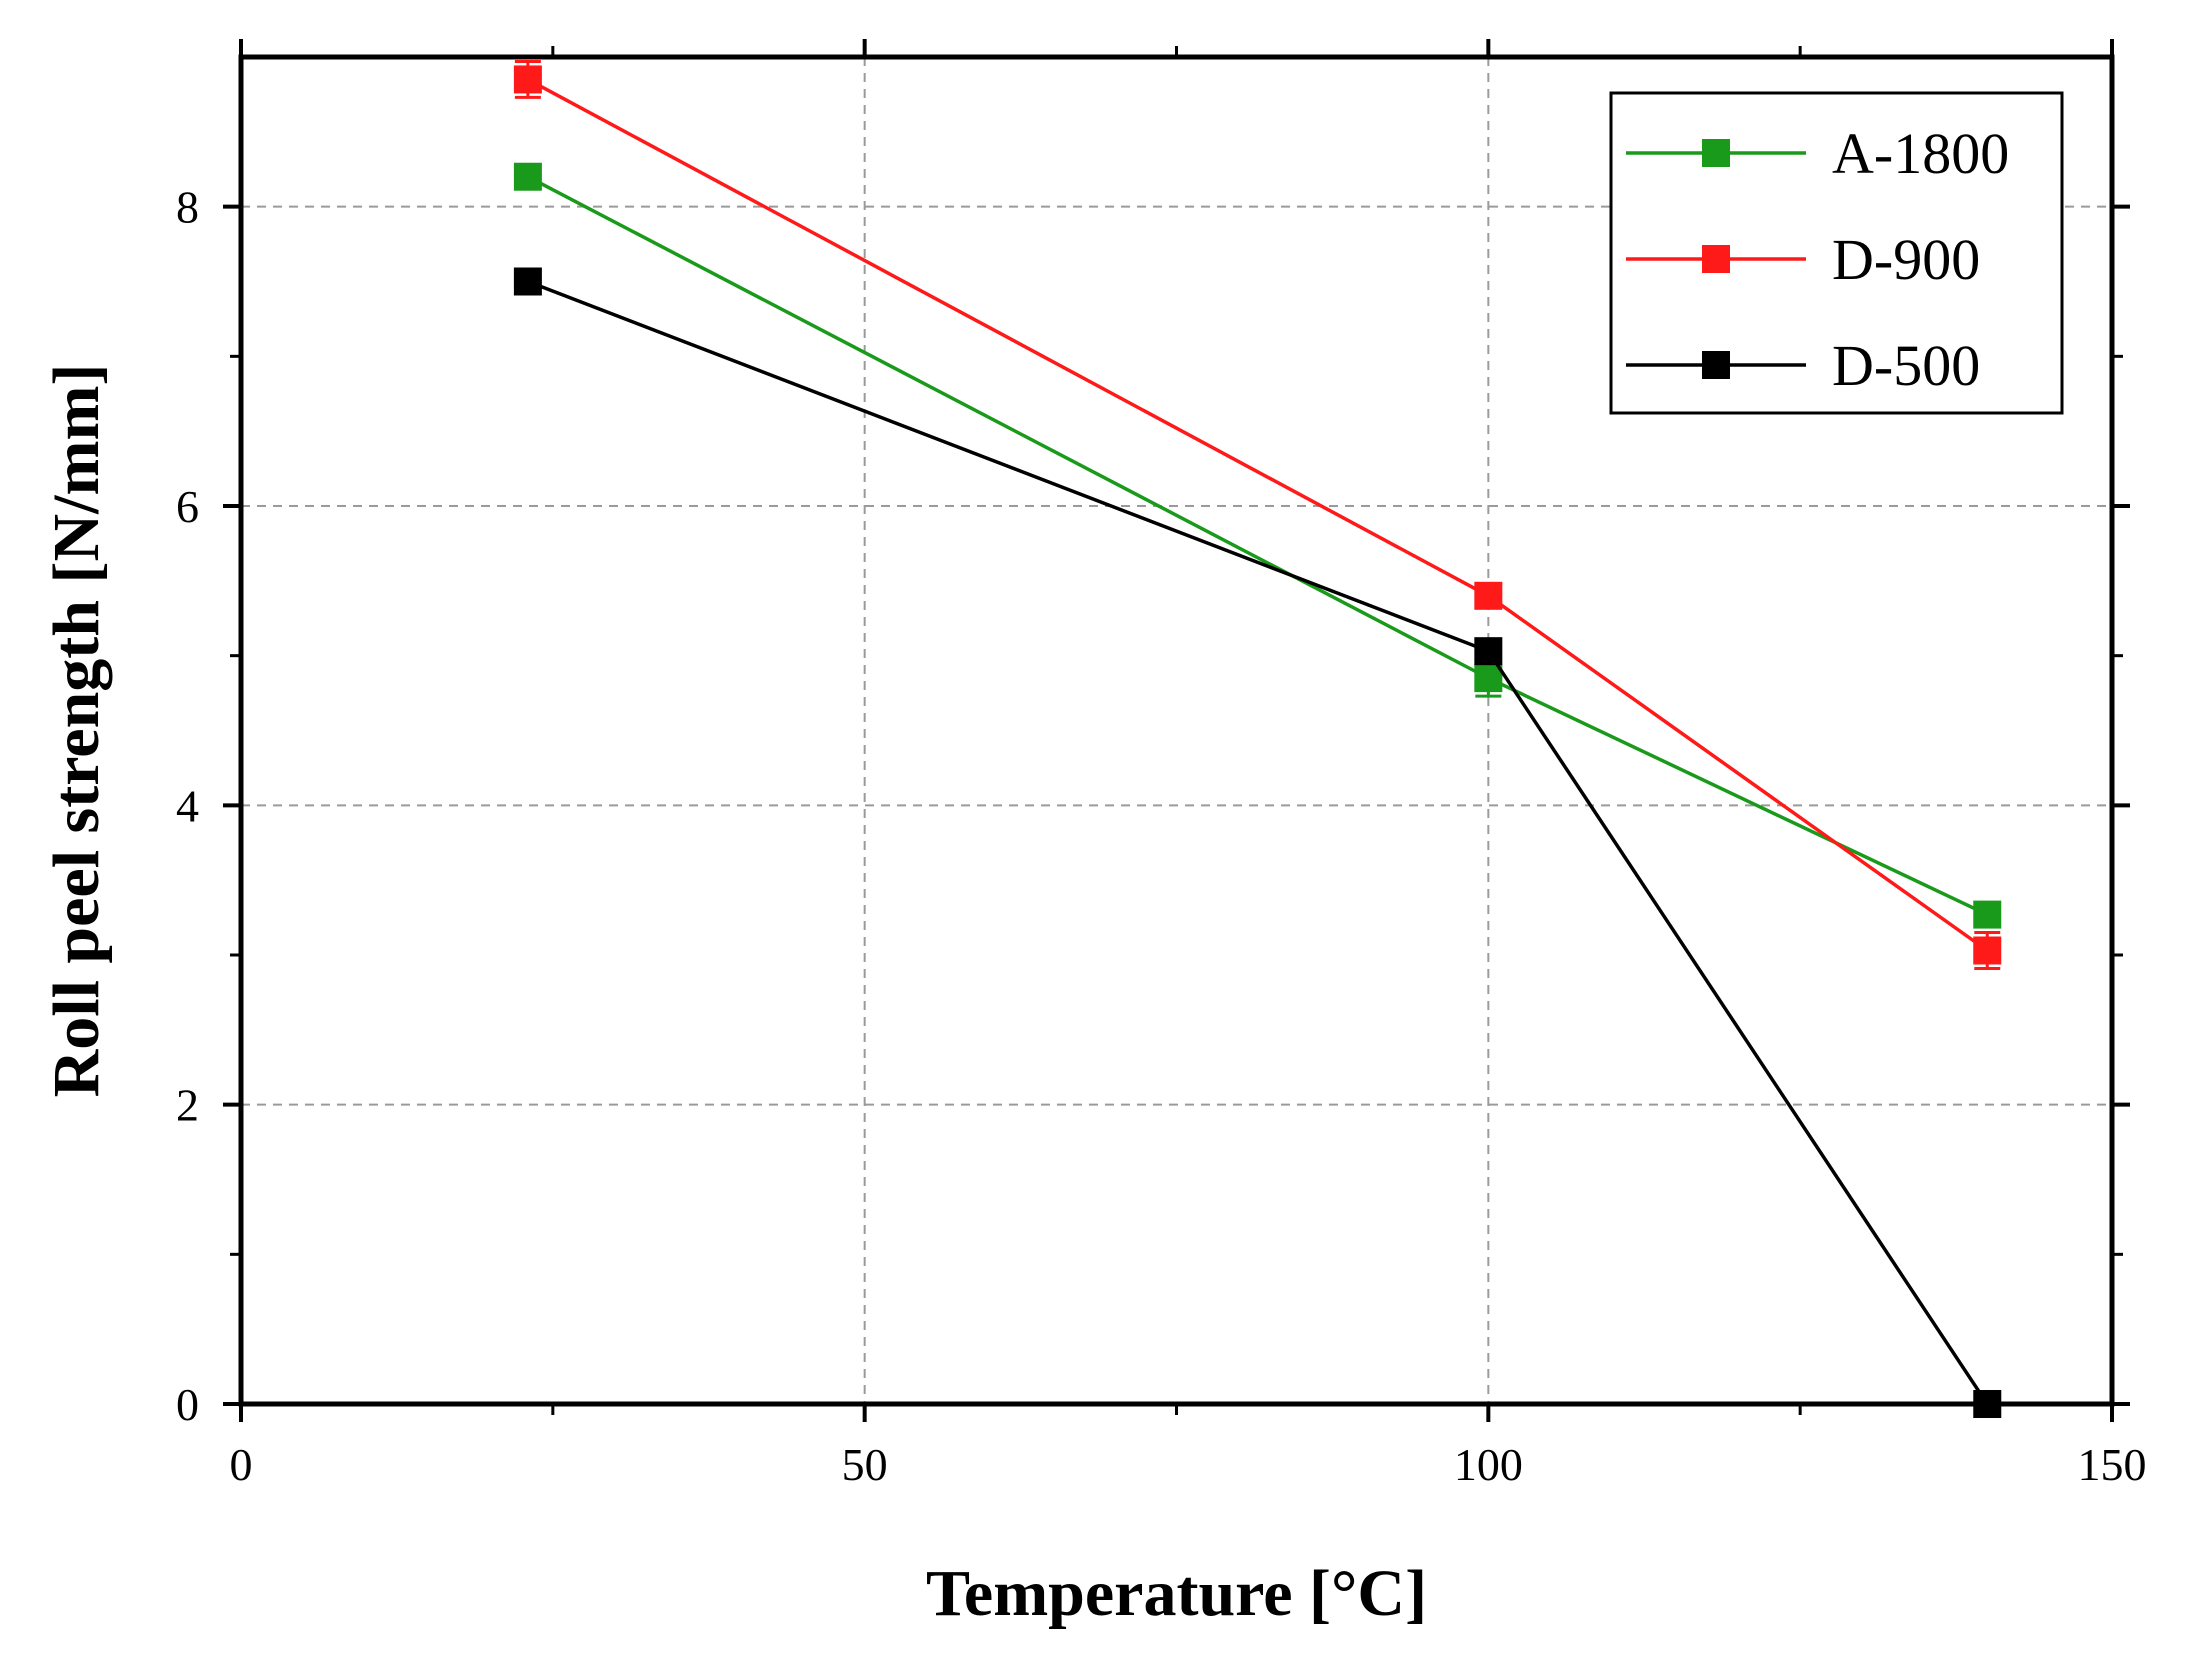 This screenshot has height=1654, width=2187. Describe the element at coordinates (1920, 153) in the screenshot. I see `legend-label-a-1800: A-1800` at that location.